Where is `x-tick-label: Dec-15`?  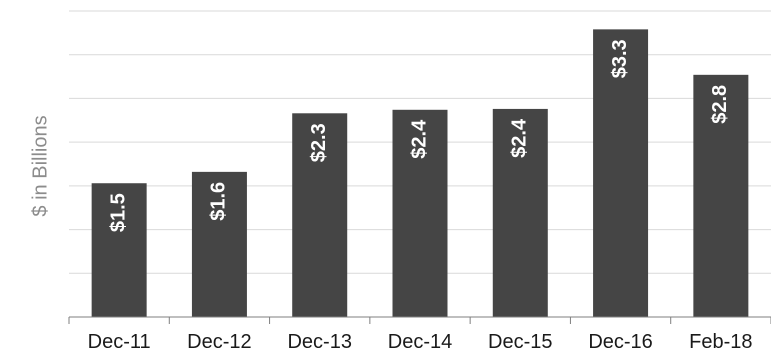
x-tick-label: Dec-15 is located at coordinates (520, 342).